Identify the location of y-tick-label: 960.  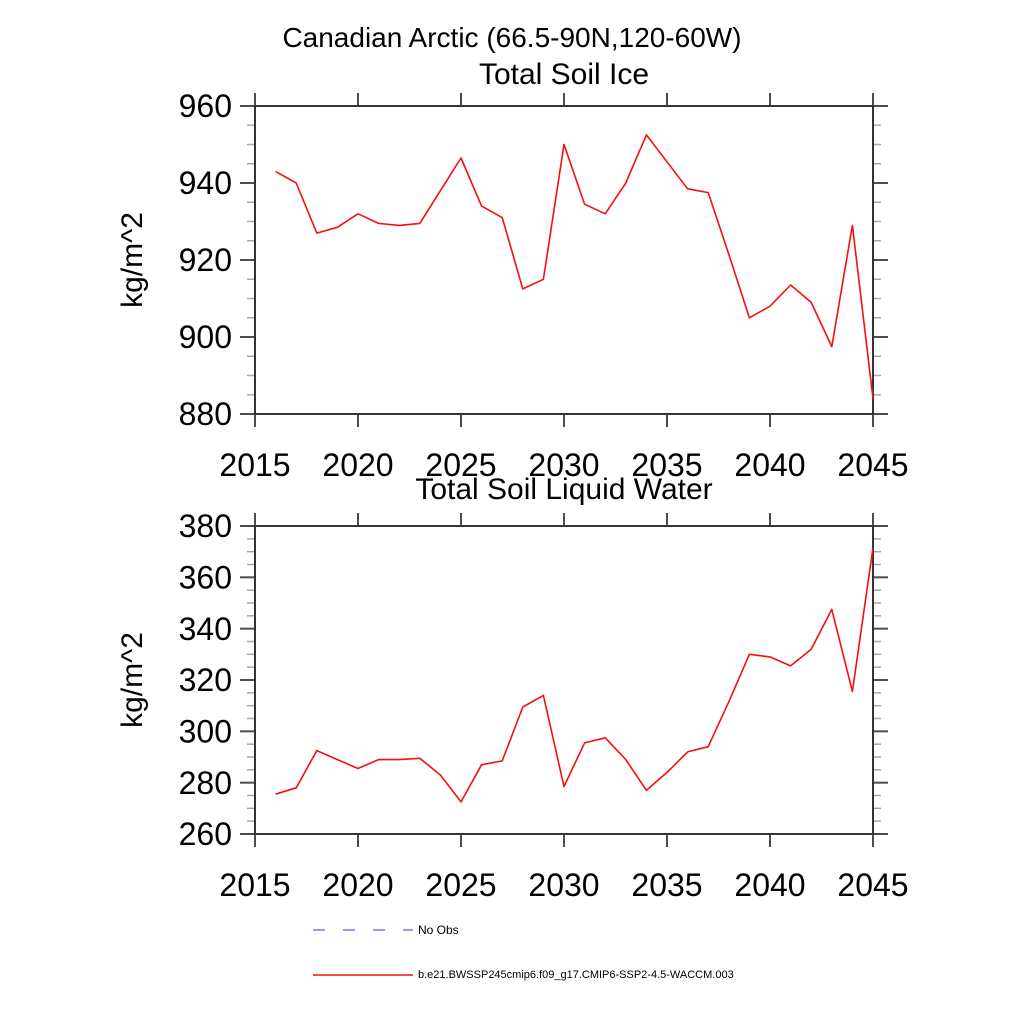
(205, 106).